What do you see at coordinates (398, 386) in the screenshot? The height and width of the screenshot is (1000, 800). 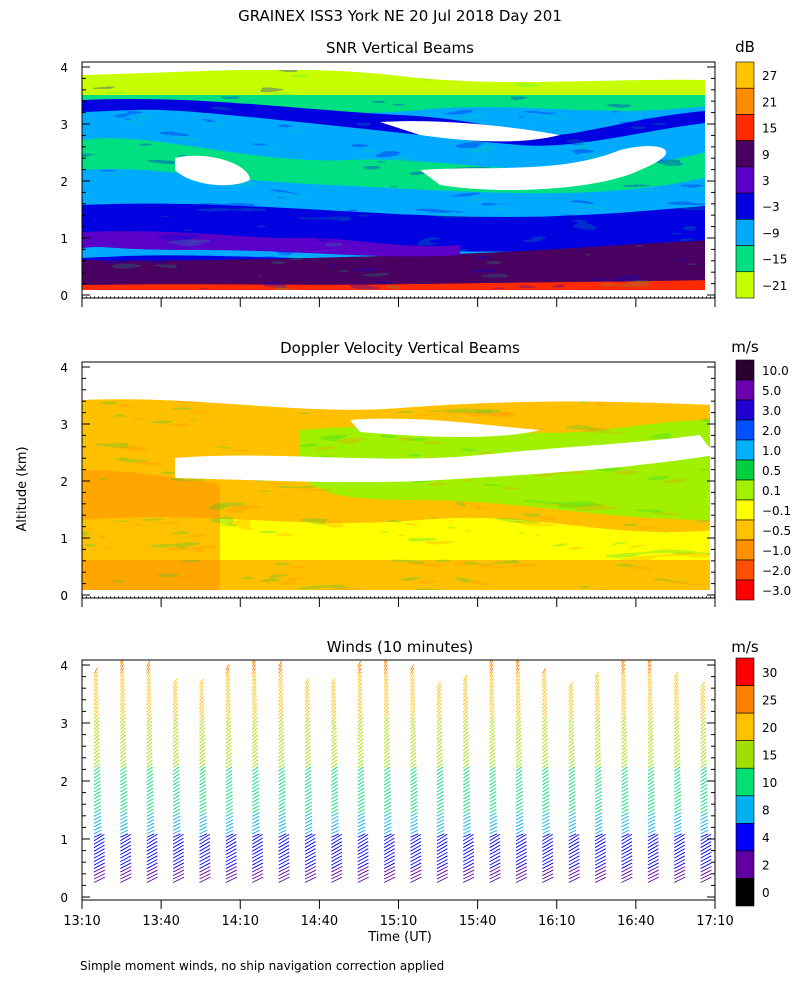 I see `doppler-gap-top` at bounding box center [398, 386].